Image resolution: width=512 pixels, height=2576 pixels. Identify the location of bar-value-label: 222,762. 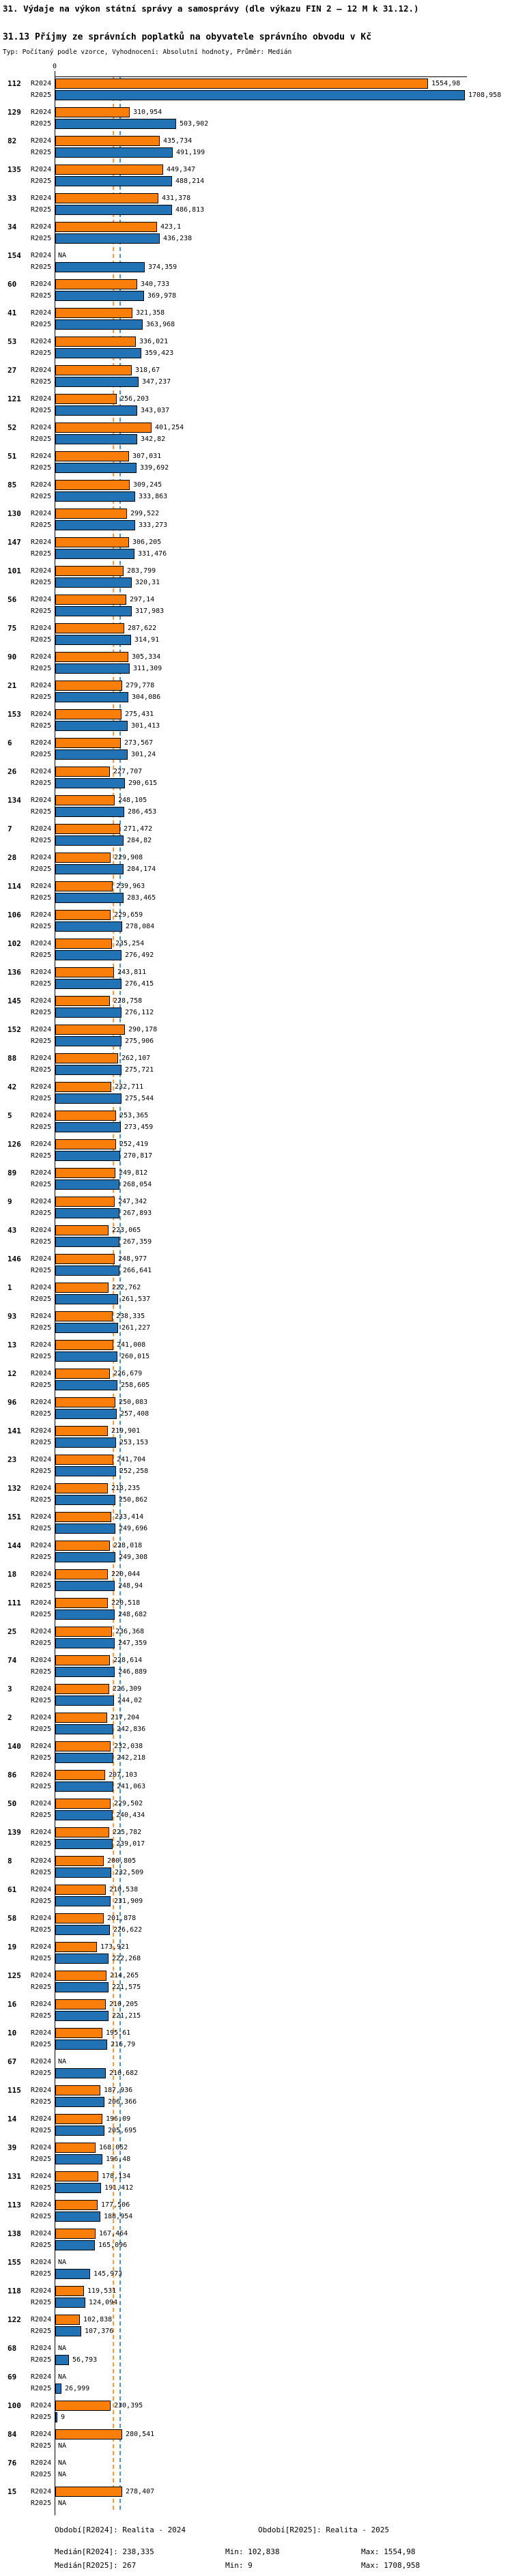
(126, 1287).